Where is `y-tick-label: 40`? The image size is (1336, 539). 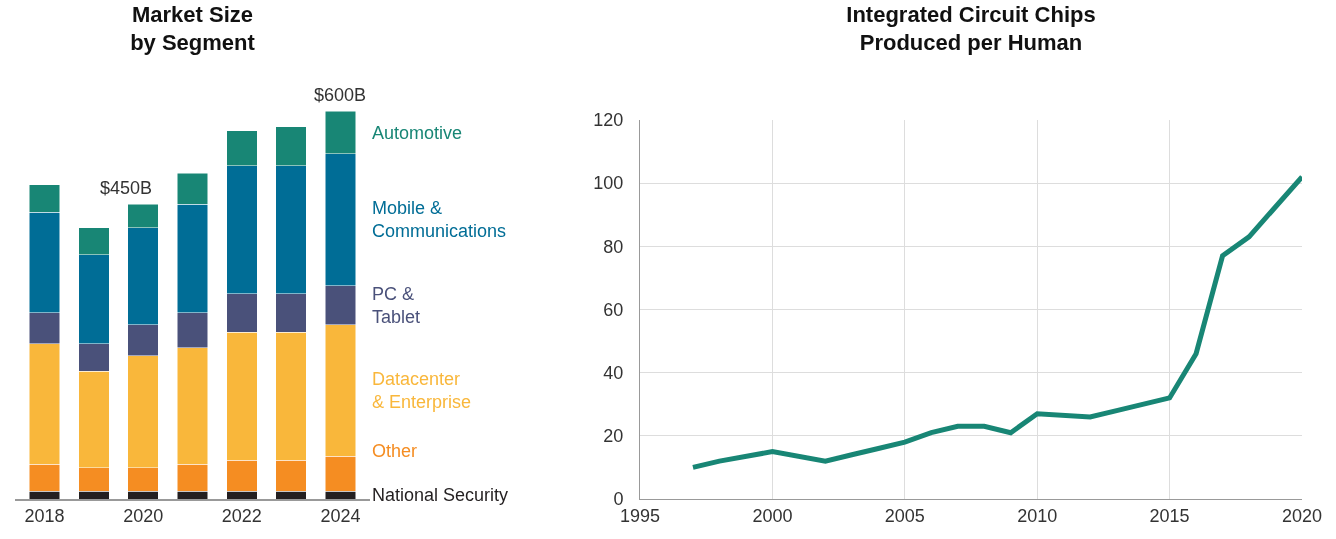 y-tick-label: 40 is located at coordinates (613, 372).